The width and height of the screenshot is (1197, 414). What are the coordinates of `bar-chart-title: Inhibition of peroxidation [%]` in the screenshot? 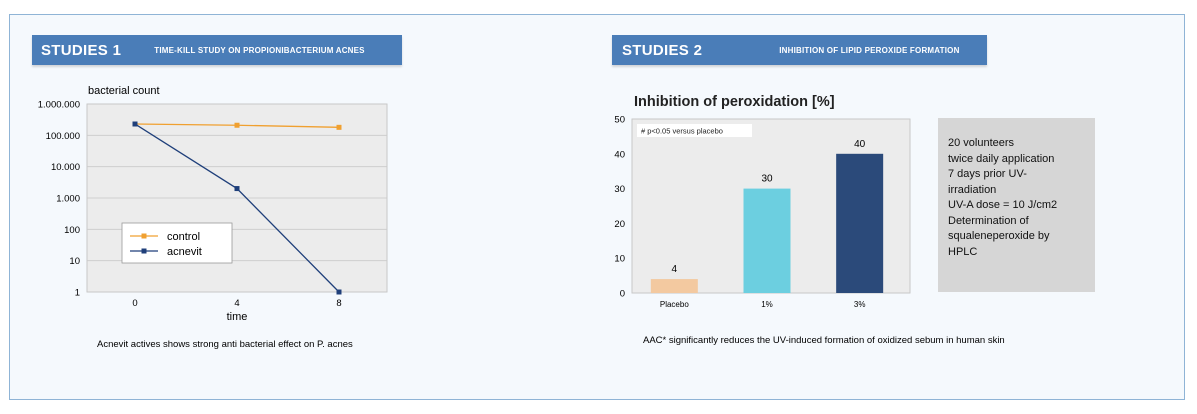 It's located at (734, 102).